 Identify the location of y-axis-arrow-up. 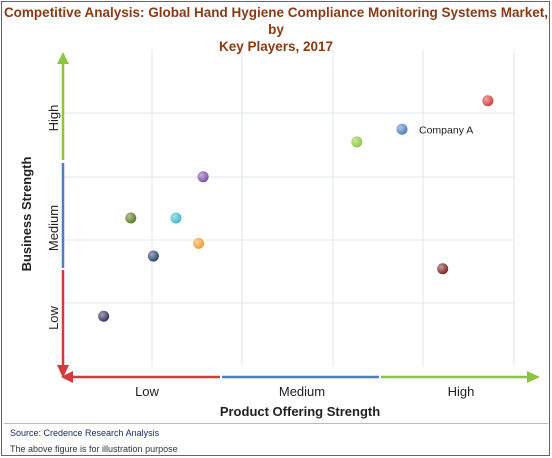
(63, 58).